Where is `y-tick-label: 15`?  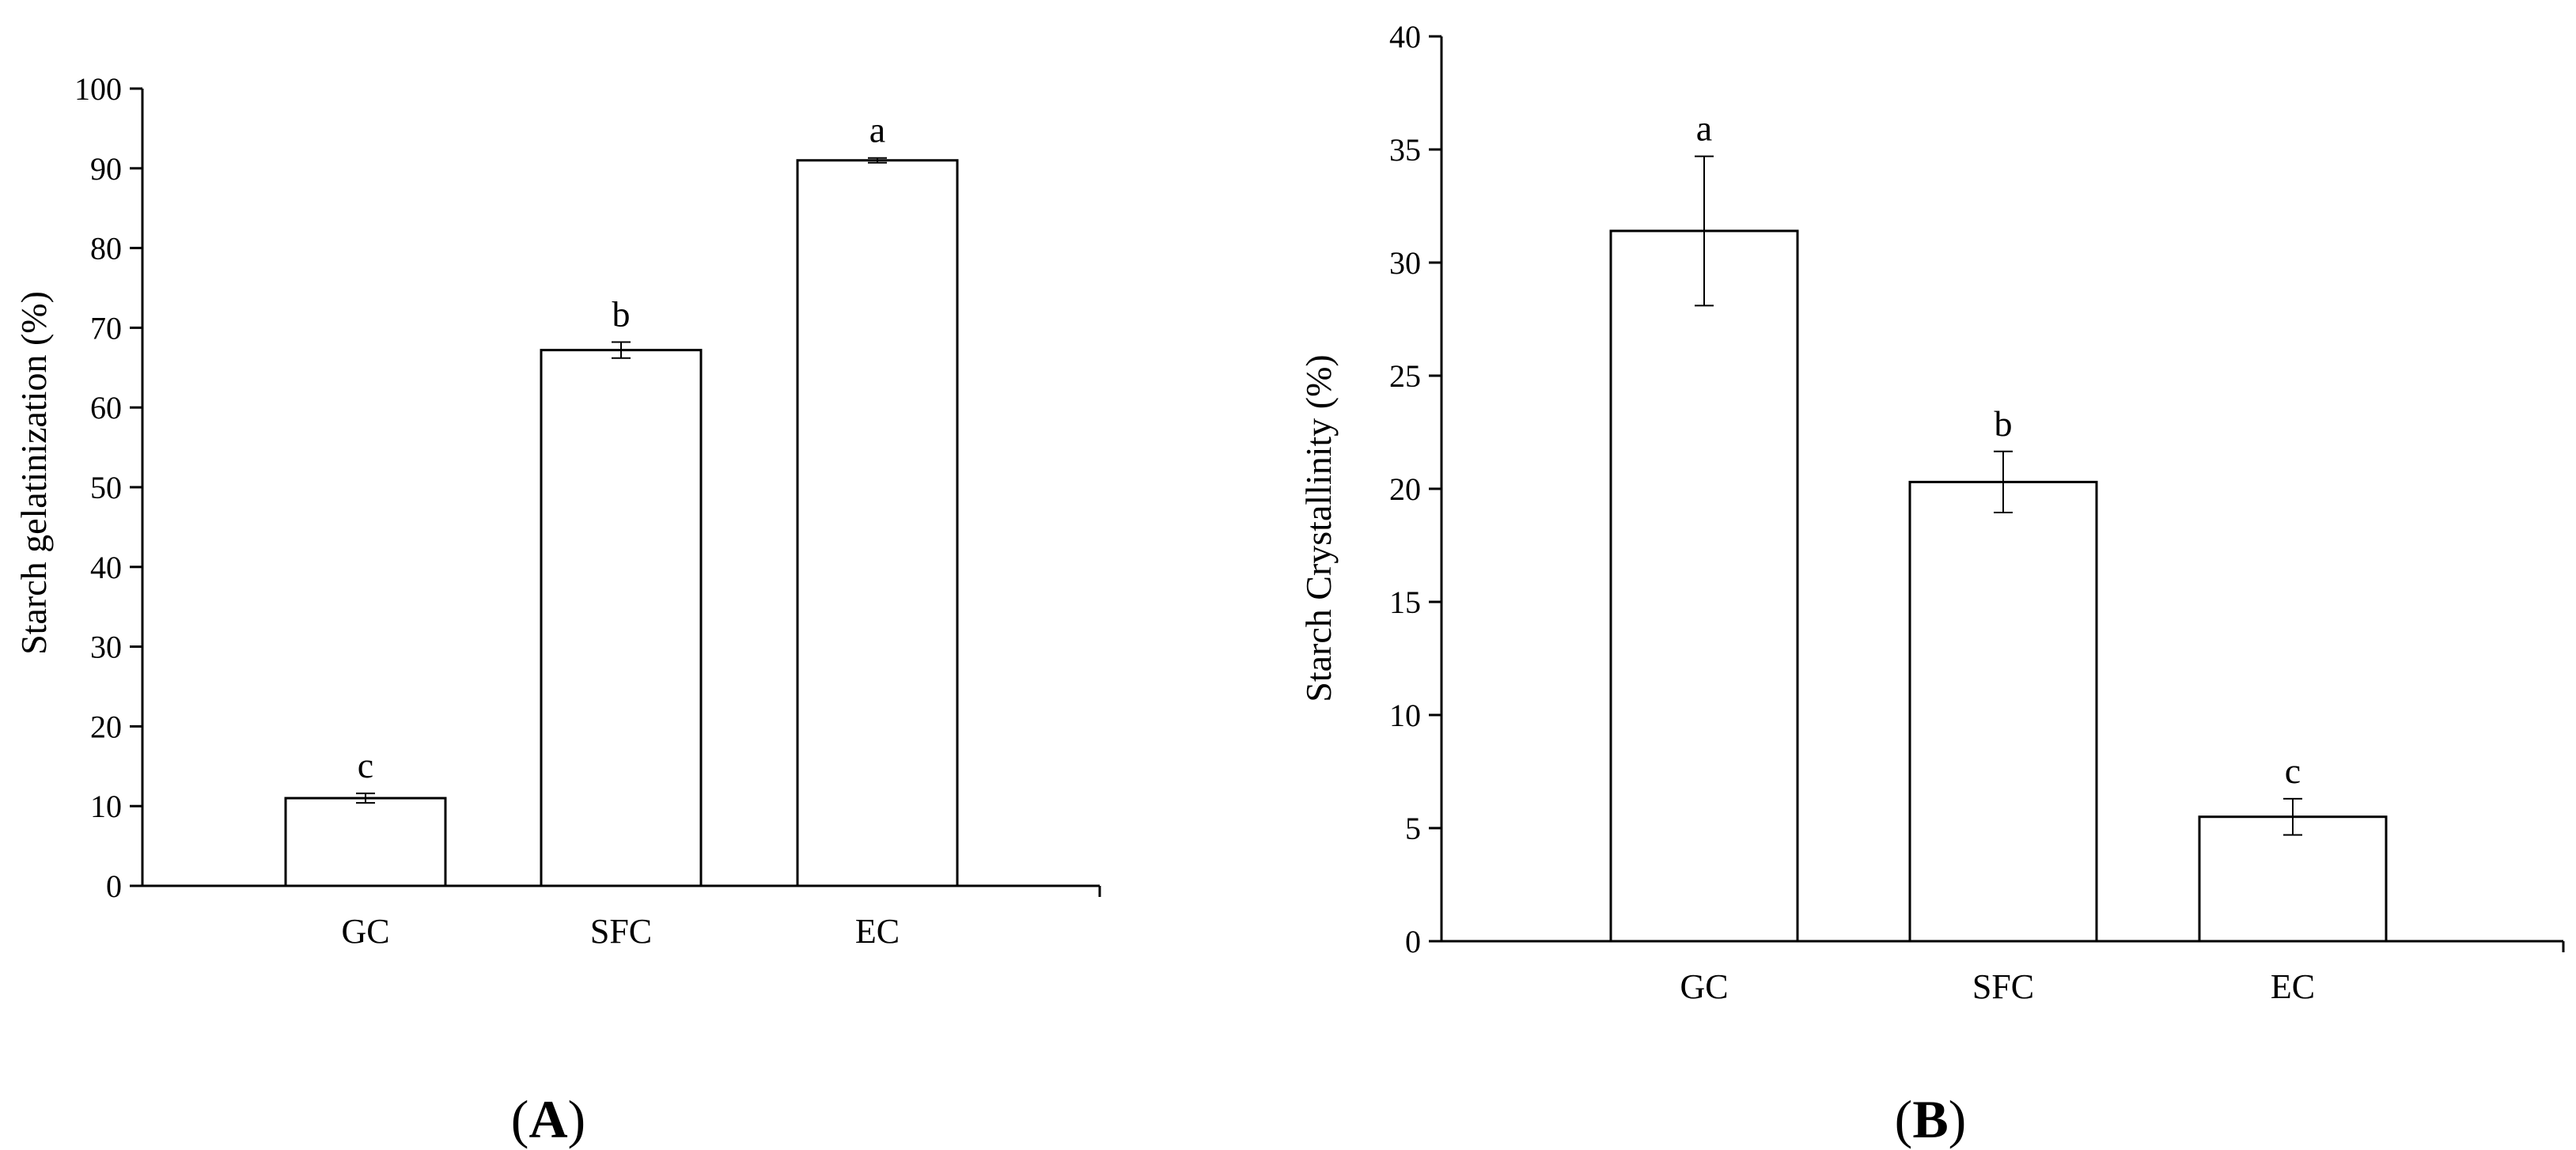
y-tick-label: 15 is located at coordinates (1405, 602).